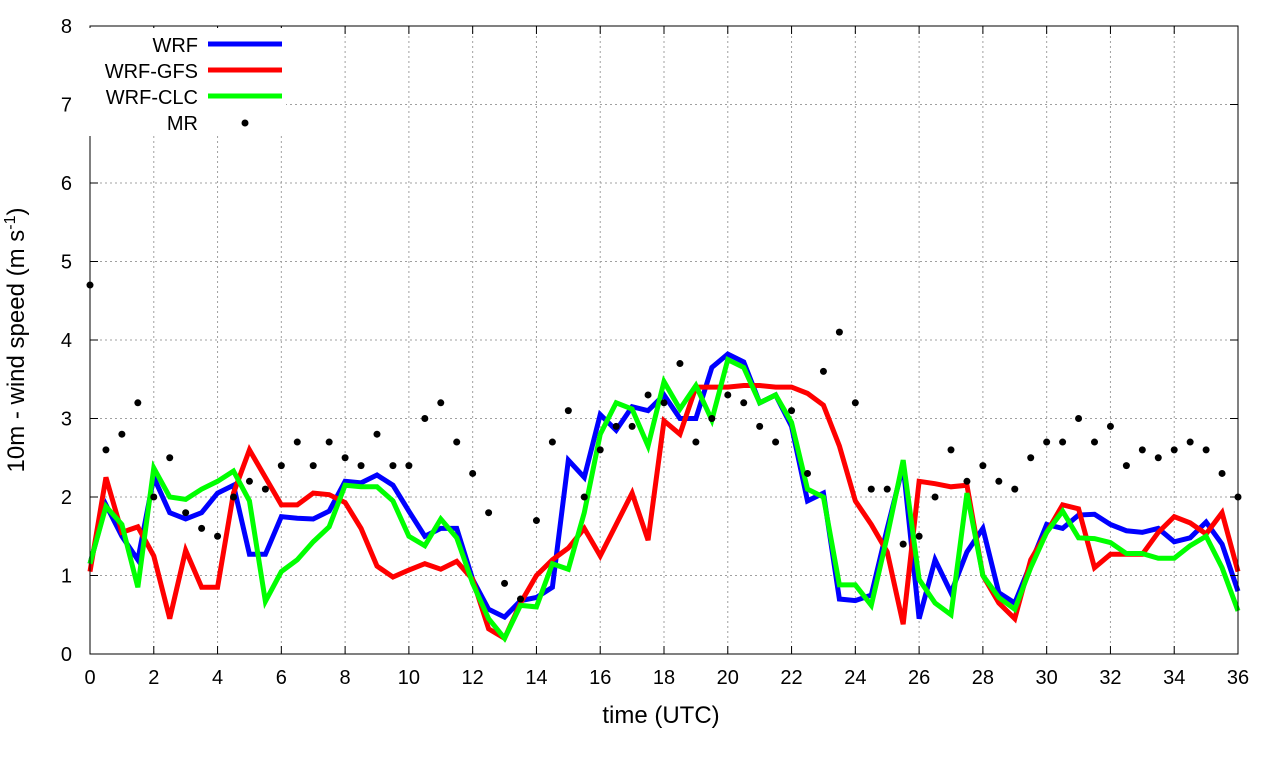 This screenshot has width=1280, height=765. I want to click on legend: WRF WRF-GFS WRF-CLC MR, so click(186, 82).